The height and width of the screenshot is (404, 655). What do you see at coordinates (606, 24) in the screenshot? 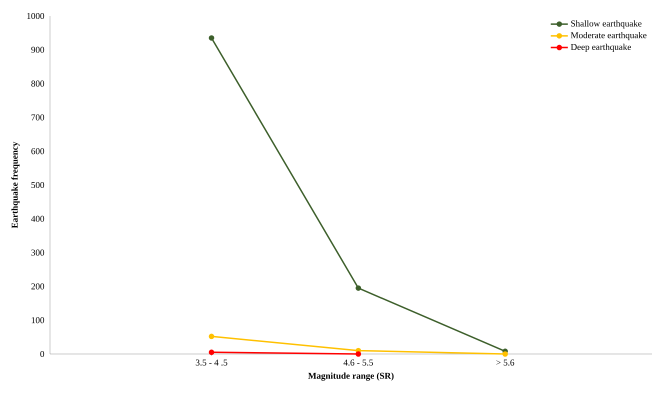
I see `legend-label: Shallow earthquake` at bounding box center [606, 24].